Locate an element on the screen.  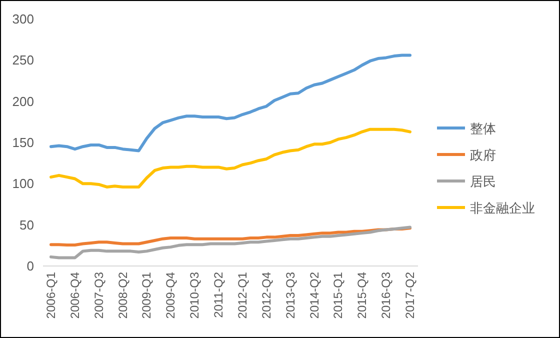
x-tick-label: 2011-Q2 is located at coordinates (219, 295).